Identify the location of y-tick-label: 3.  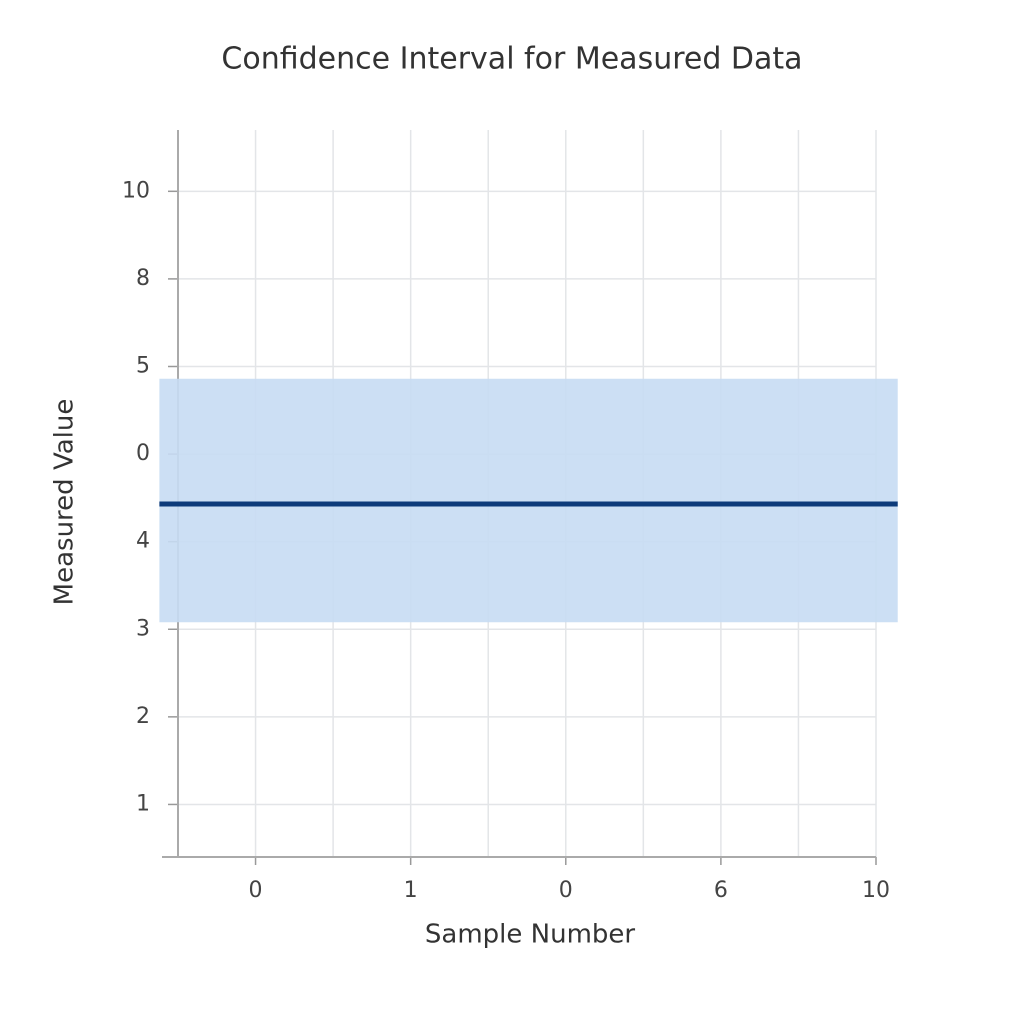
(143, 628).